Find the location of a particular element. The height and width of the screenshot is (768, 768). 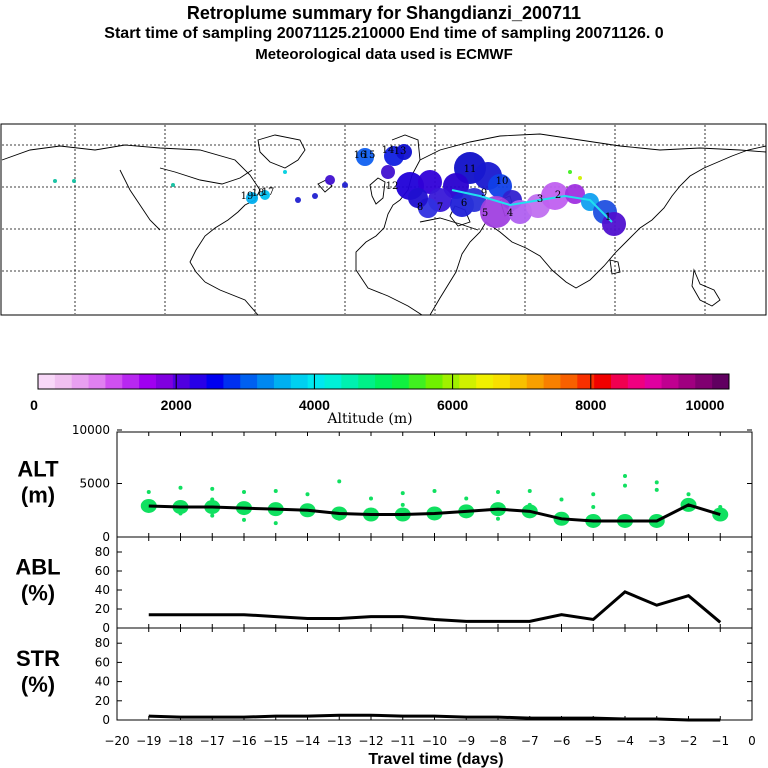

x-tick-label: −17 is located at coordinates (212, 741).